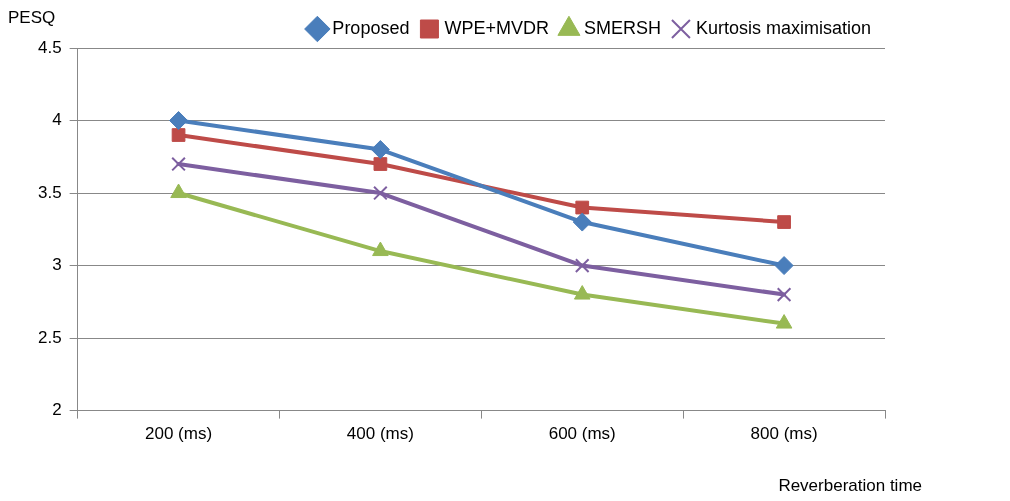 This screenshot has height=501, width=1010. I want to click on x-tick-label: 600 (ms), so click(582, 434).